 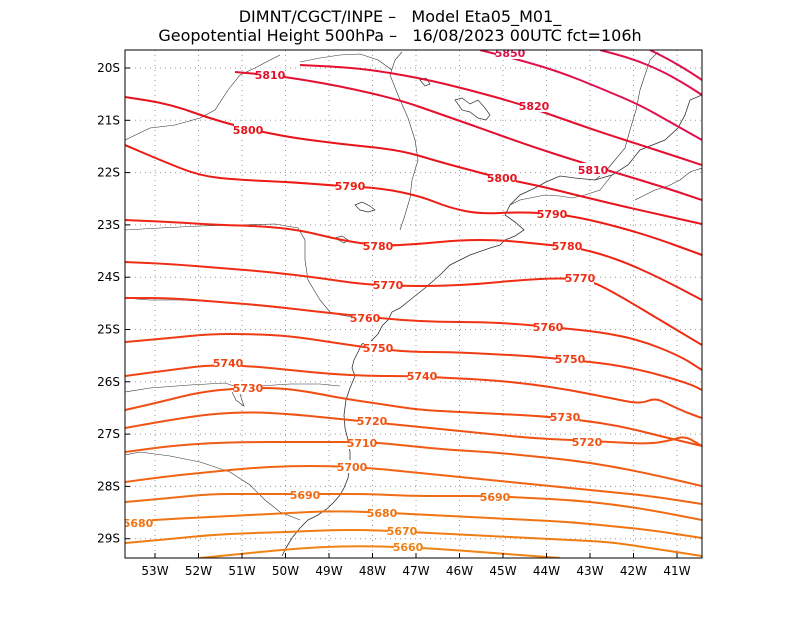 I want to click on lat-label: 26S, so click(x=108, y=382).